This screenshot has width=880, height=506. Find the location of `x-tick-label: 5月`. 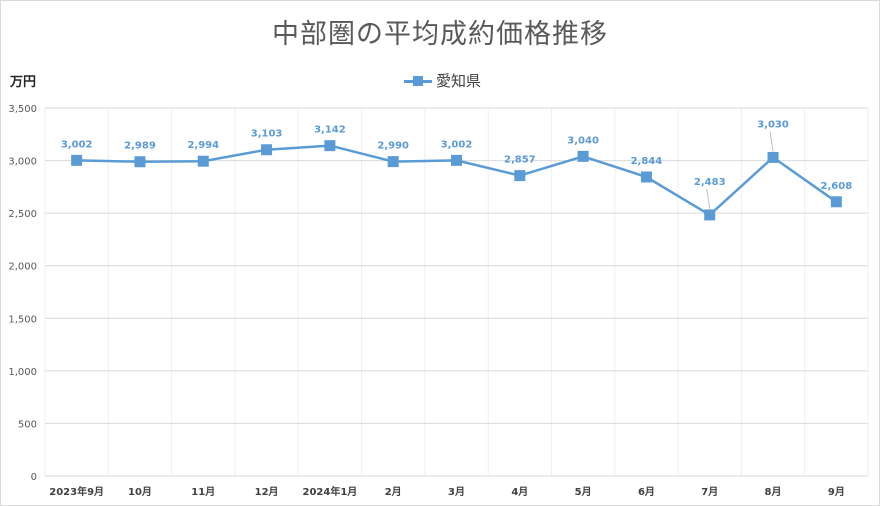

x-tick-label: 5月 is located at coordinates (583, 492).